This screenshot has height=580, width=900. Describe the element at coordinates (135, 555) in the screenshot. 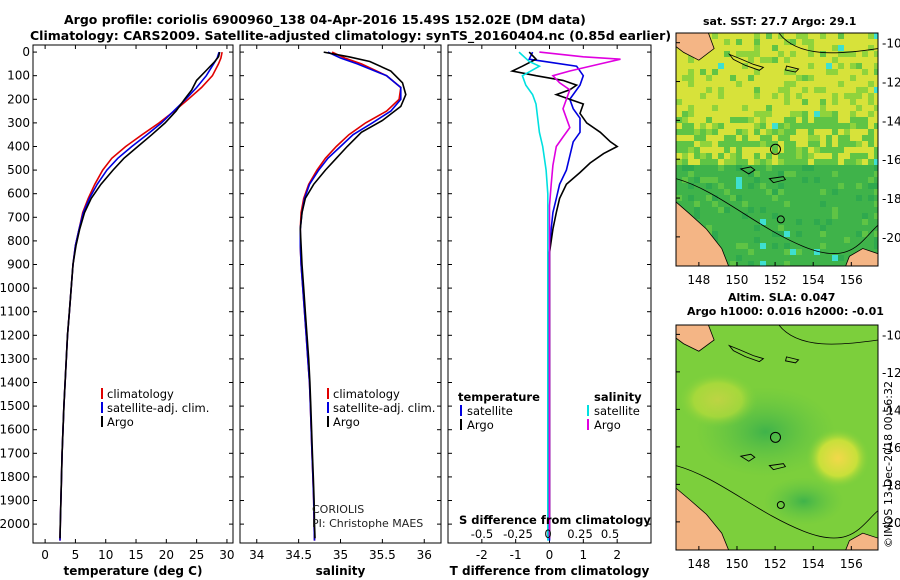

I see `x-tick-label: 15` at that location.